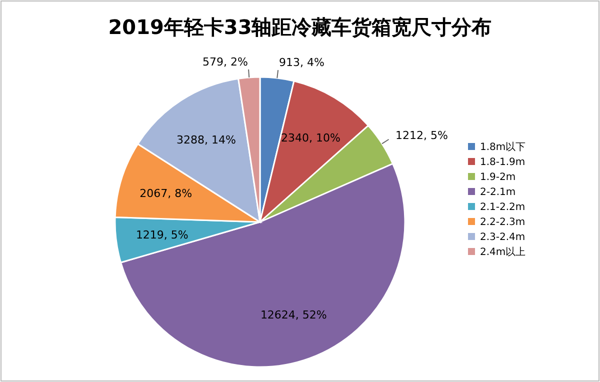 This screenshot has height=382, width=600. Describe the element at coordinates (310, 137) in the screenshot. I see `data-label: 2340, 10%` at that location.